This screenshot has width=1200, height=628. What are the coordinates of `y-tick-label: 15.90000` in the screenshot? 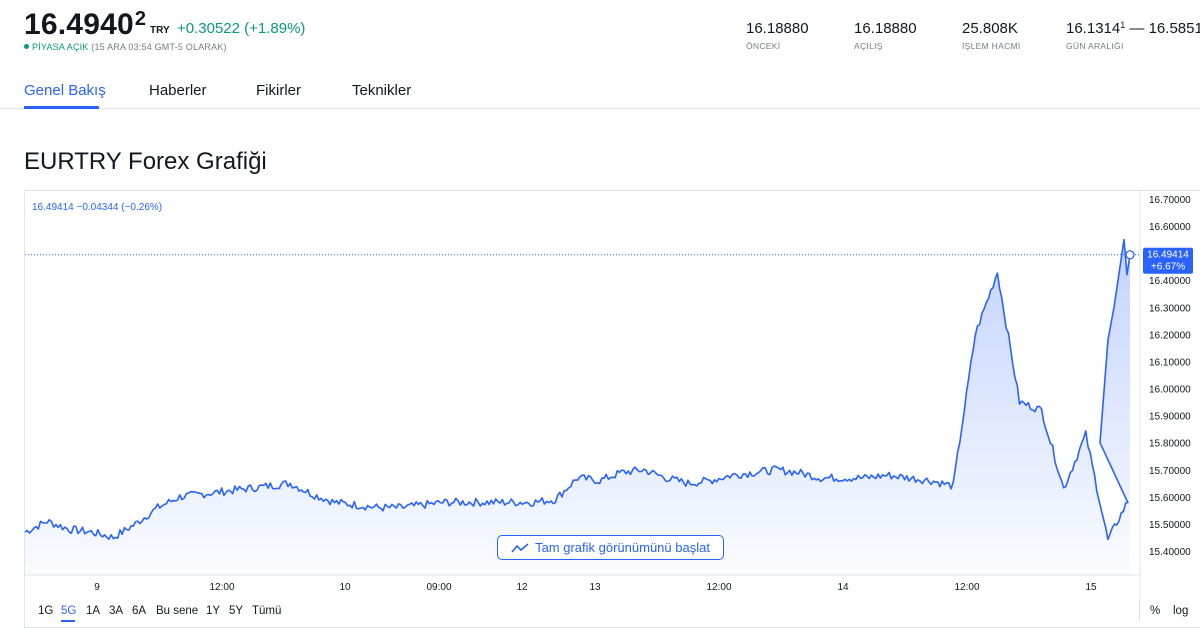 It's located at (1170, 417).